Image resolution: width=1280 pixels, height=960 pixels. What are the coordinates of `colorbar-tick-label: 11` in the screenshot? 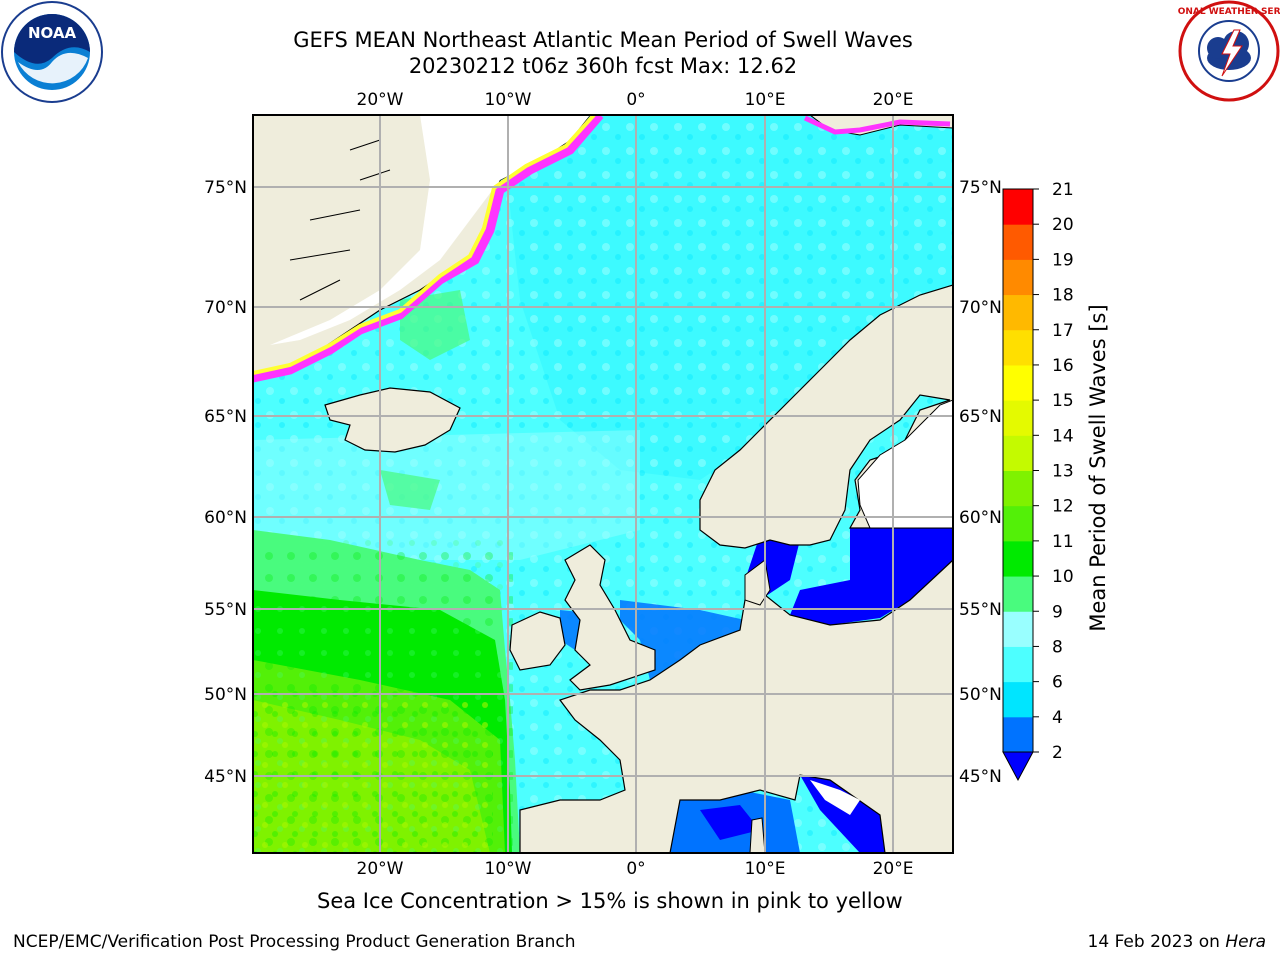 It's located at (1063, 542).